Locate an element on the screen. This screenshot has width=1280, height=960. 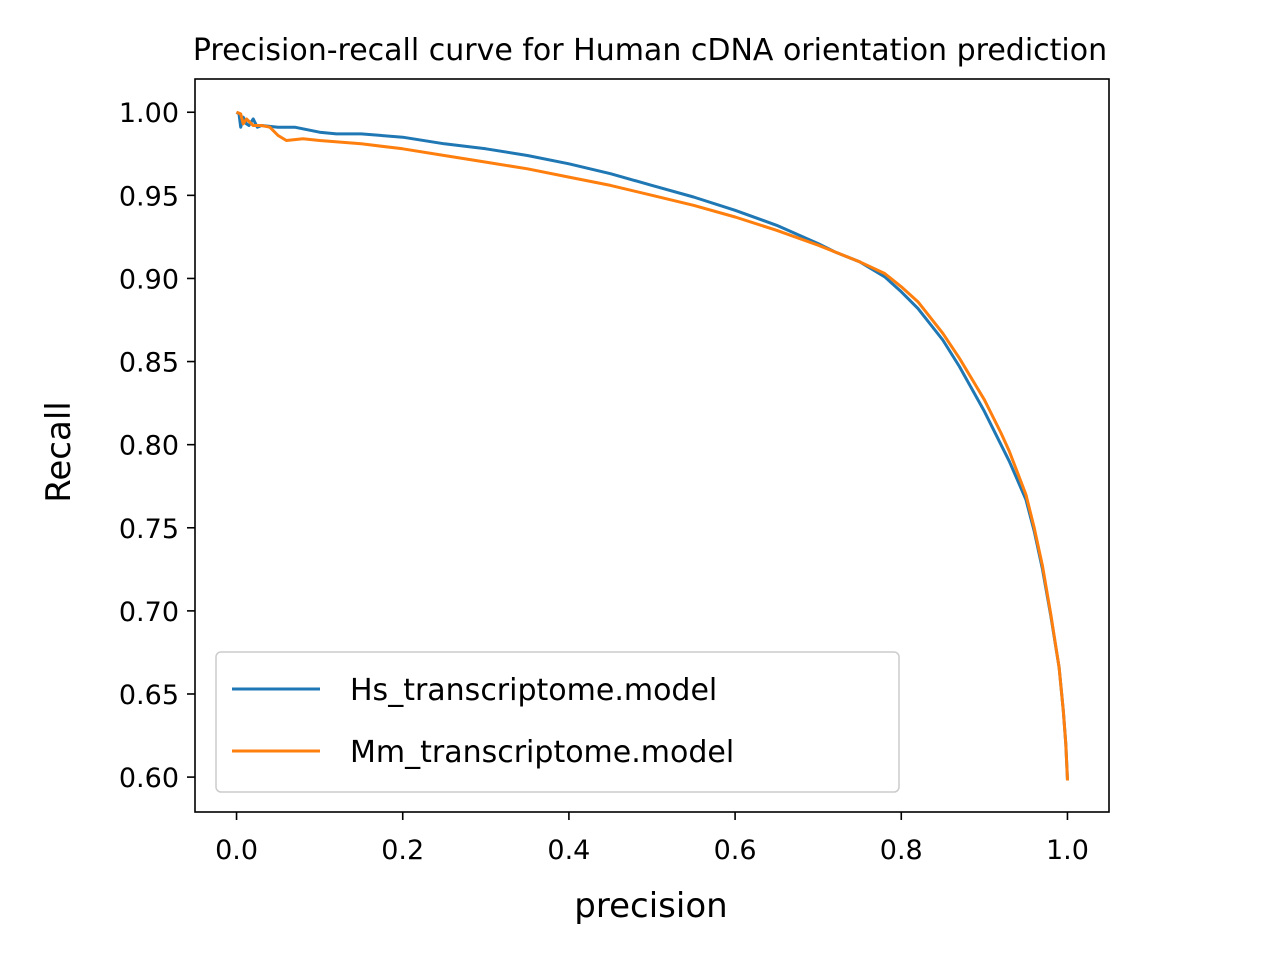
y-tick-label: 0.75 is located at coordinates (149, 529).